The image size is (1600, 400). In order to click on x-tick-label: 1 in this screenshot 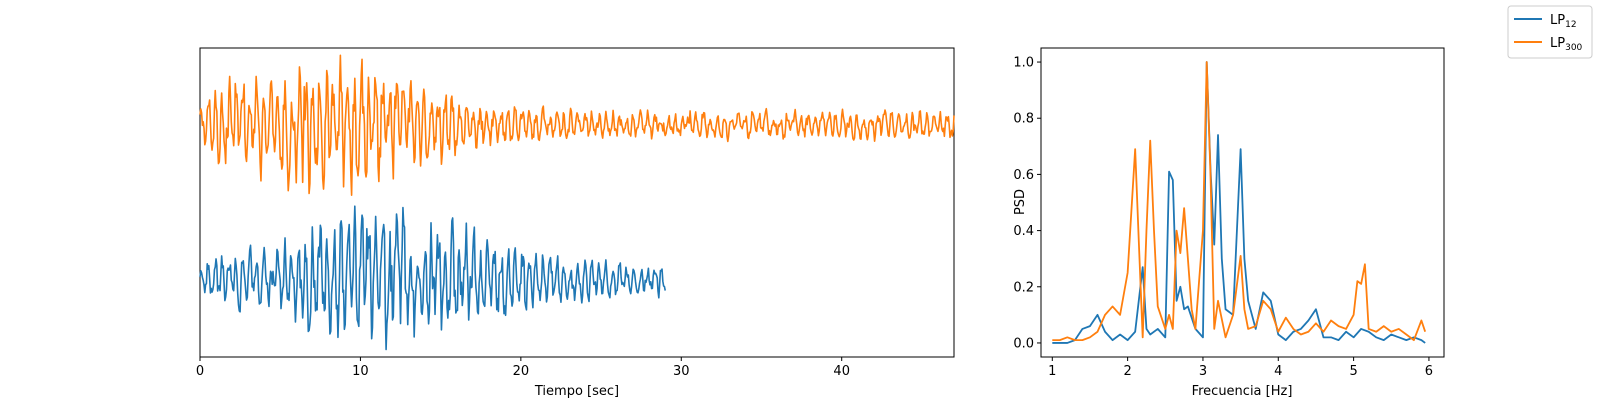, I will do `click(1052, 371)`.